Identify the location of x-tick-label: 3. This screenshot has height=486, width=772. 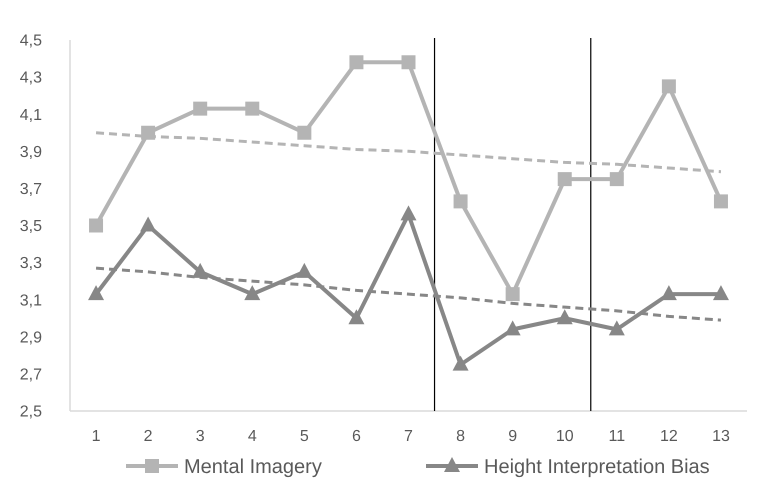
(200, 436).